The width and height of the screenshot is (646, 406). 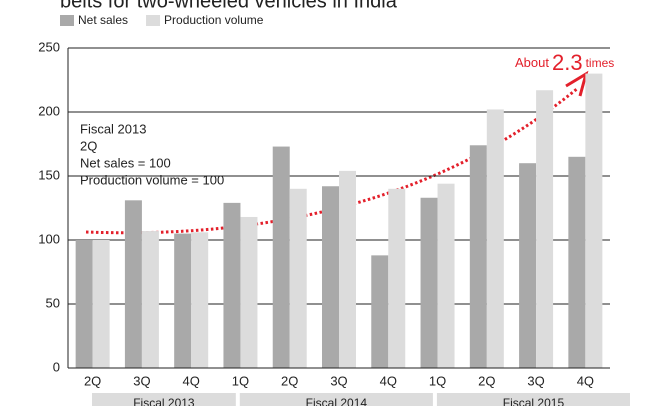 What do you see at coordinates (49, 174) in the screenshot?
I see `y-tick-label: 150` at bounding box center [49, 174].